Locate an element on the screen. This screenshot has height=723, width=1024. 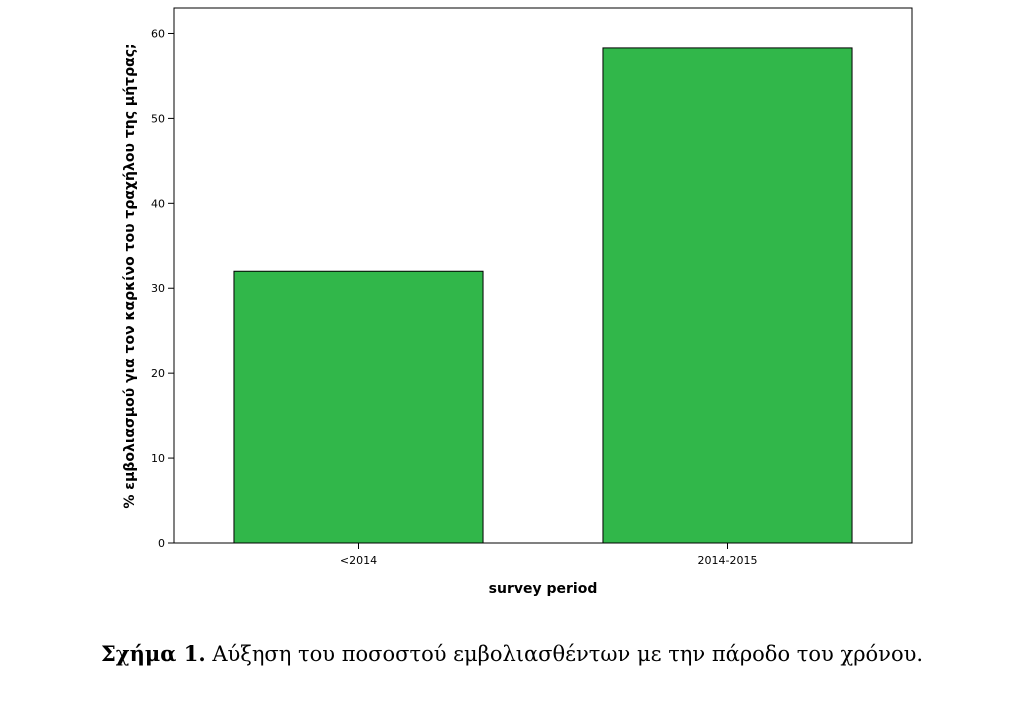
y-tick-label: 50 is located at coordinates (158, 118).